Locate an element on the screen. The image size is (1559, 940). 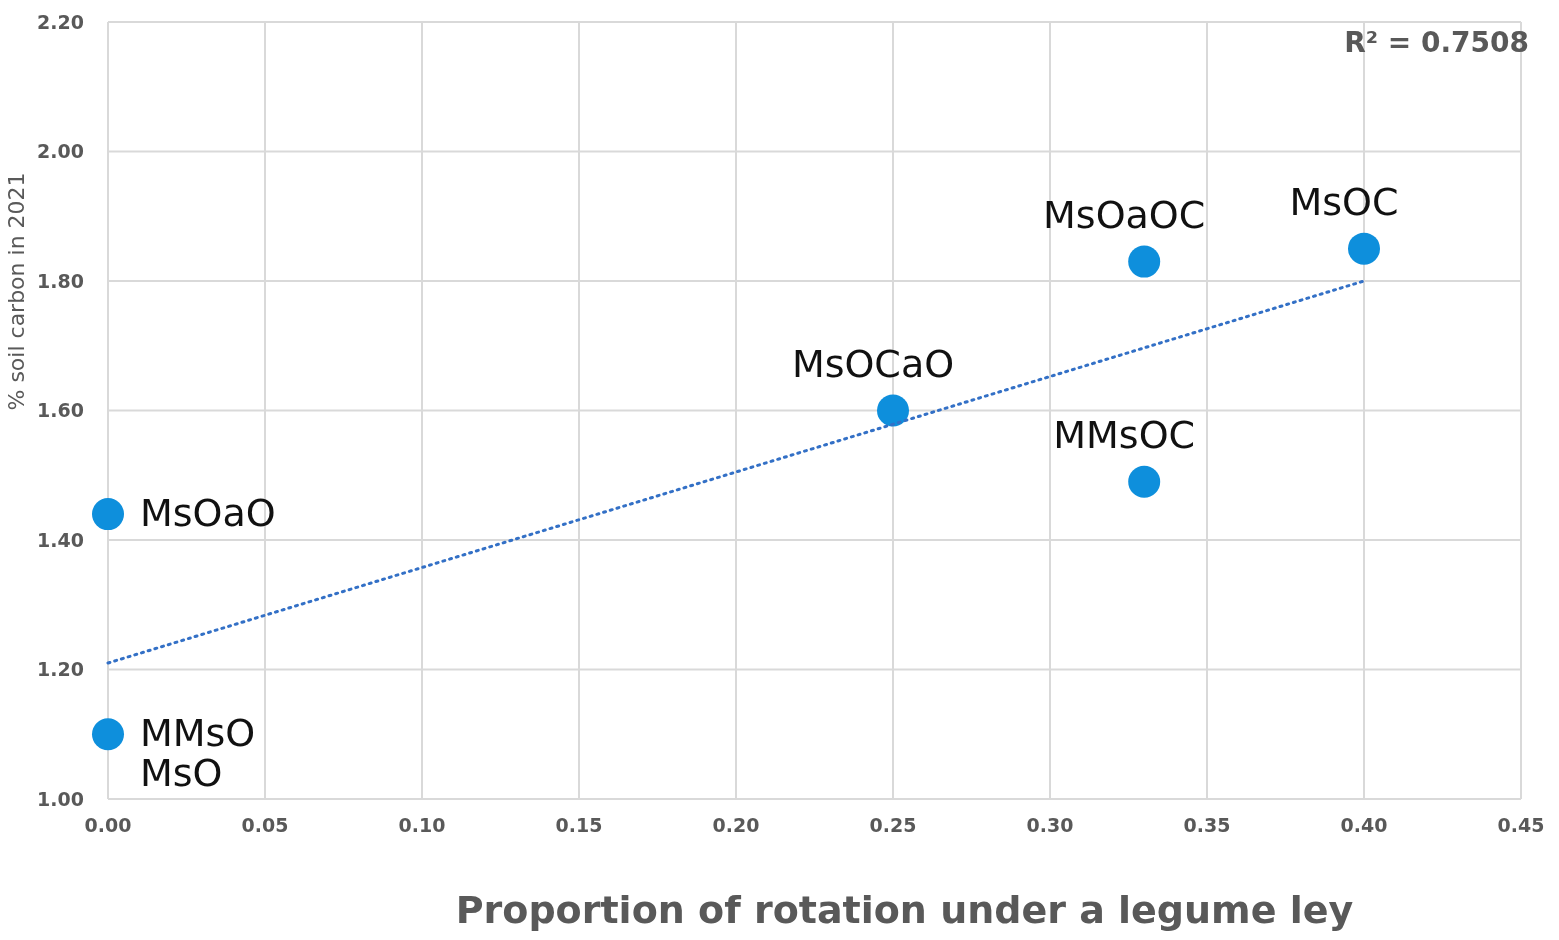
data-label: MsOaO is located at coordinates (208, 513).